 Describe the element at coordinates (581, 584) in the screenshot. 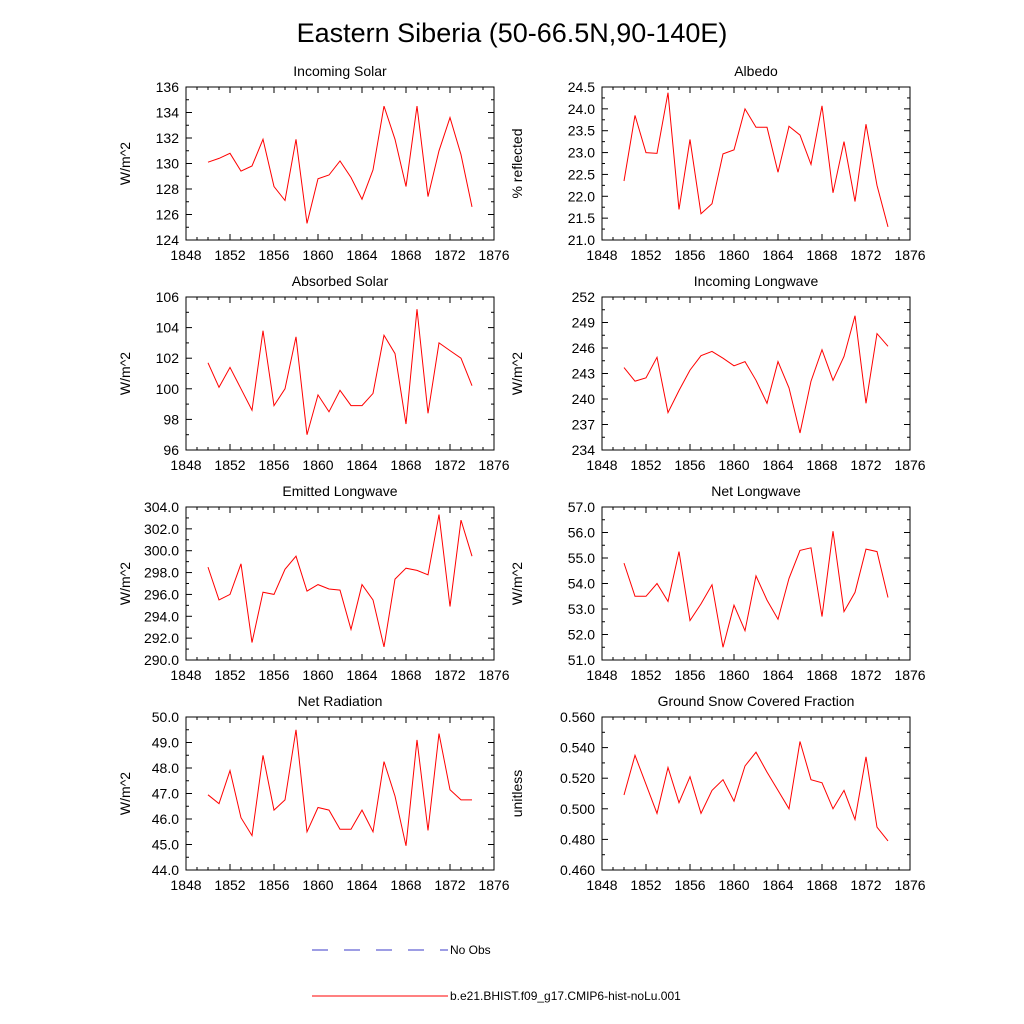

I see `y-tick-label: 54.0` at that location.